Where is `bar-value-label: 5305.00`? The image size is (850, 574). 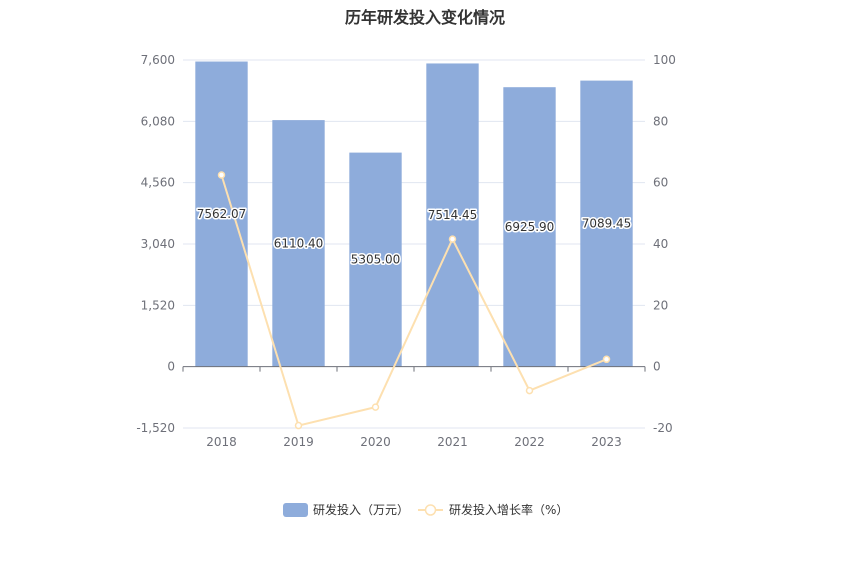
bar-value-label: 5305.00 is located at coordinates (376, 260).